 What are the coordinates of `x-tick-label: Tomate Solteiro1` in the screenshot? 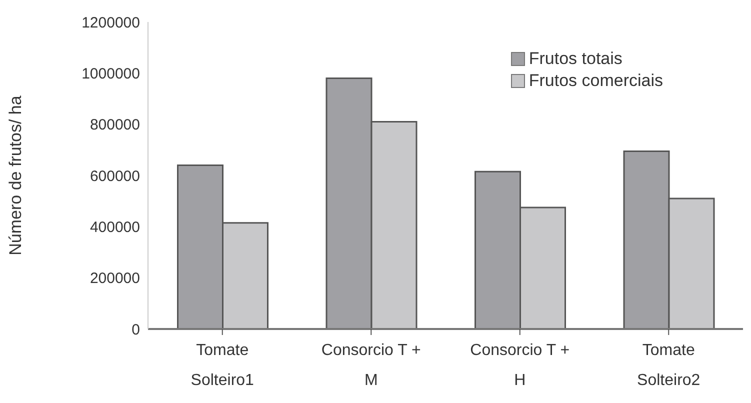 It's located at (222, 365).